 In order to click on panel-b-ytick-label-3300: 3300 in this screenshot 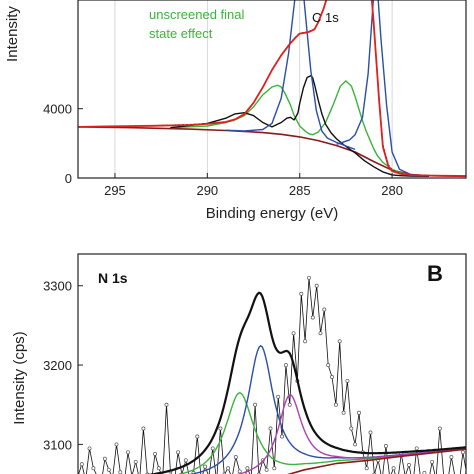, I will do `click(57, 286)`.